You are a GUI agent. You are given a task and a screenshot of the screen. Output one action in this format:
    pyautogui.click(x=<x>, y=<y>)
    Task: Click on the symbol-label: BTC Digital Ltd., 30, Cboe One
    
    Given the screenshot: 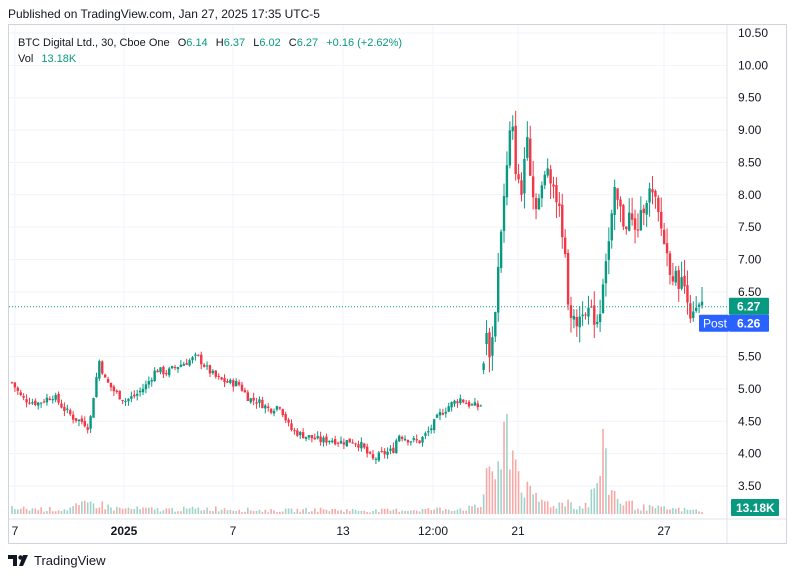 What is the action you would take?
    pyautogui.click(x=94, y=43)
    